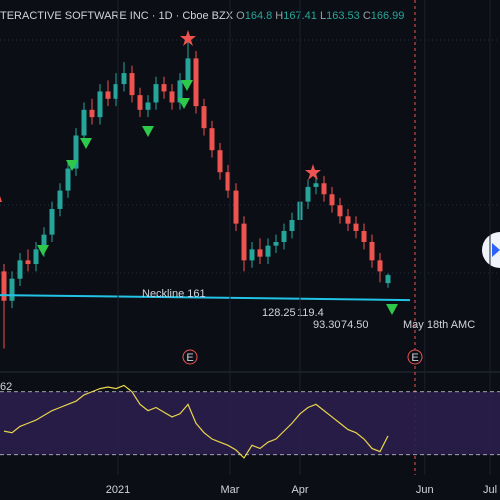 Image resolution: width=500 pixels, height=500 pixels. I want to click on ohlc-value: 166.99, so click(388, 16).